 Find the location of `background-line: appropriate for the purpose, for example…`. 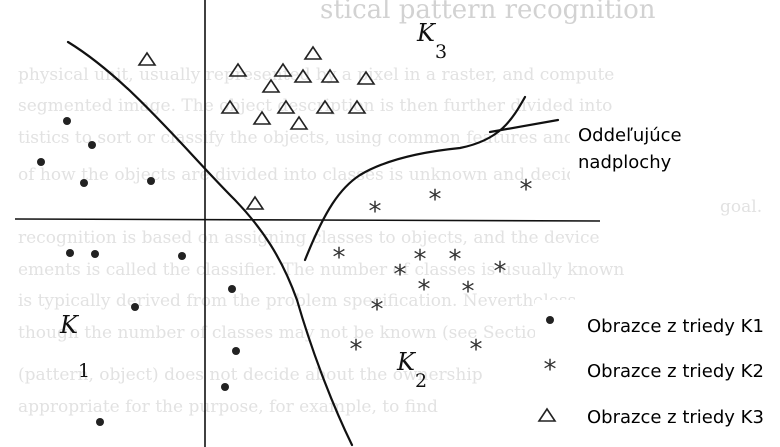

background-line: appropriate for the purpose, for example… is located at coordinates (228, 407).